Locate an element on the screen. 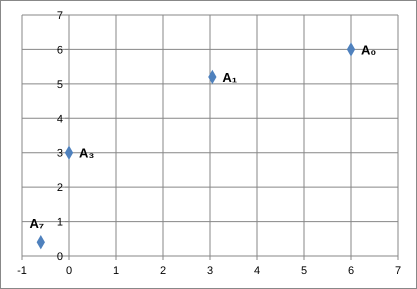 The height and width of the screenshot is (289, 417). x-tick-label: 3 is located at coordinates (210, 271).